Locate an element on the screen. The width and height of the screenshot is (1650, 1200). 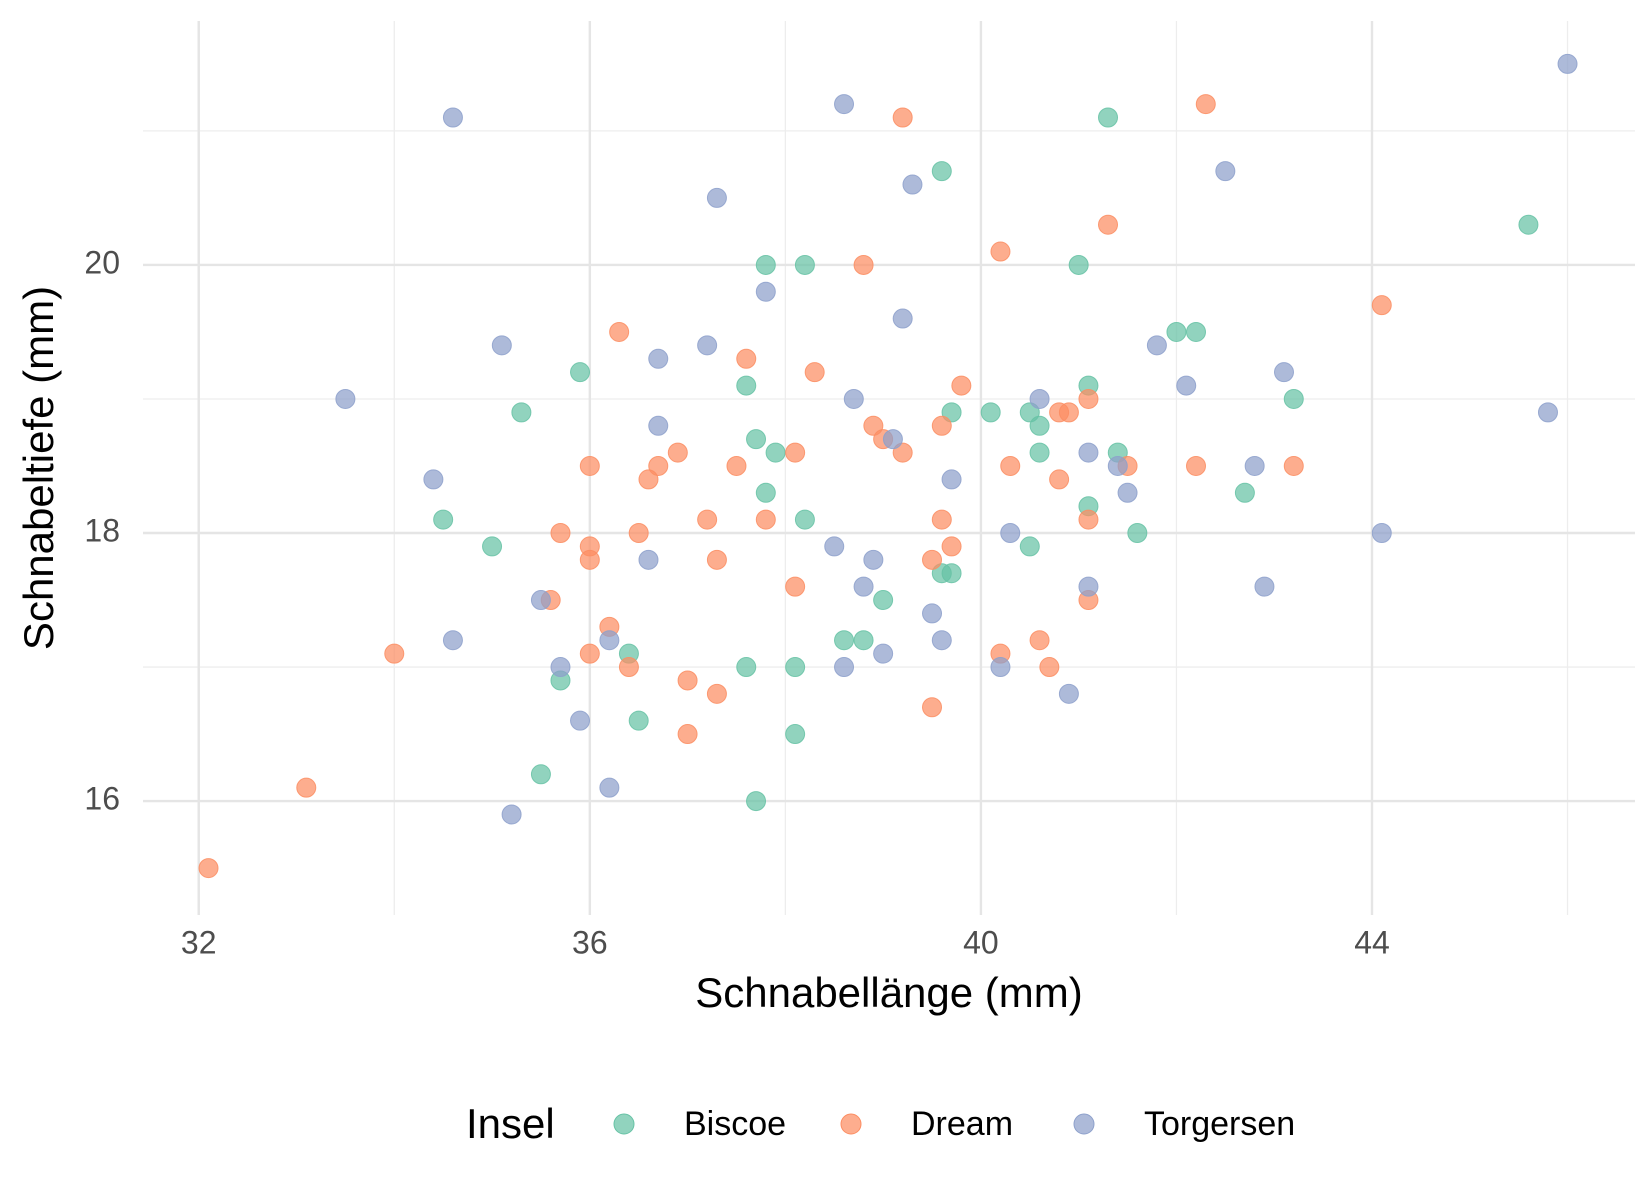
x-tick-label: 40 is located at coordinates (981, 942).